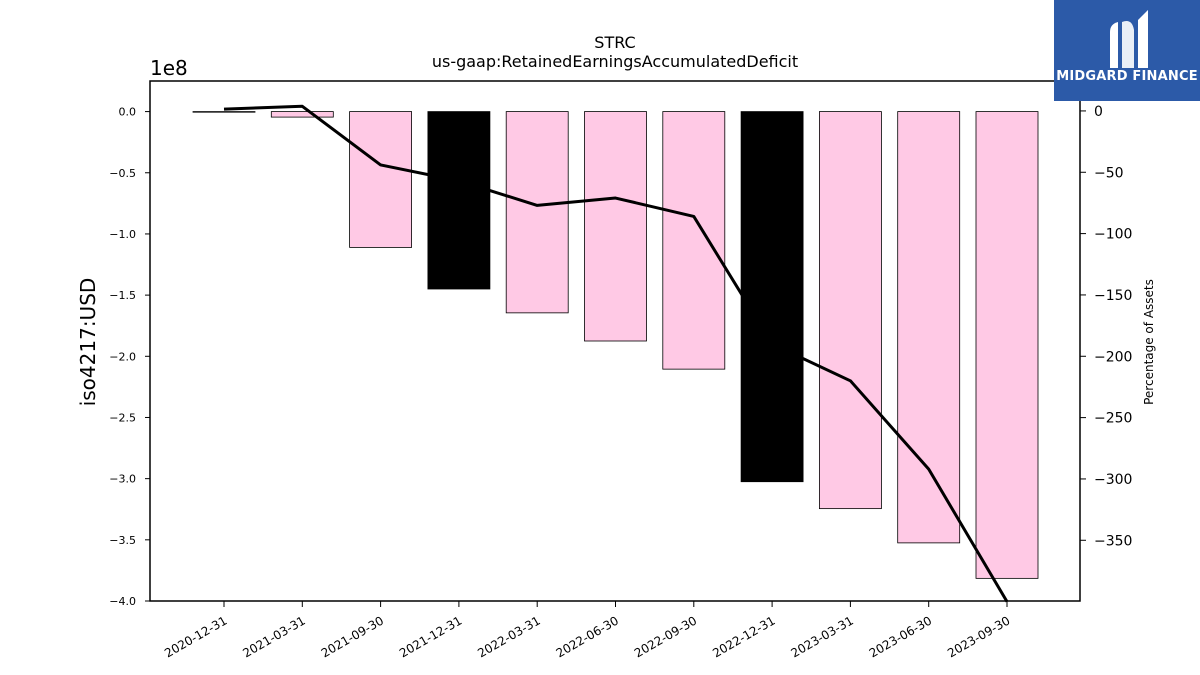 This screenshot has width=1200, height=675. Describe the element at coordinates (273, 636) in the screenshot. I see `x-tick-label: 2021-03-31` at that location.